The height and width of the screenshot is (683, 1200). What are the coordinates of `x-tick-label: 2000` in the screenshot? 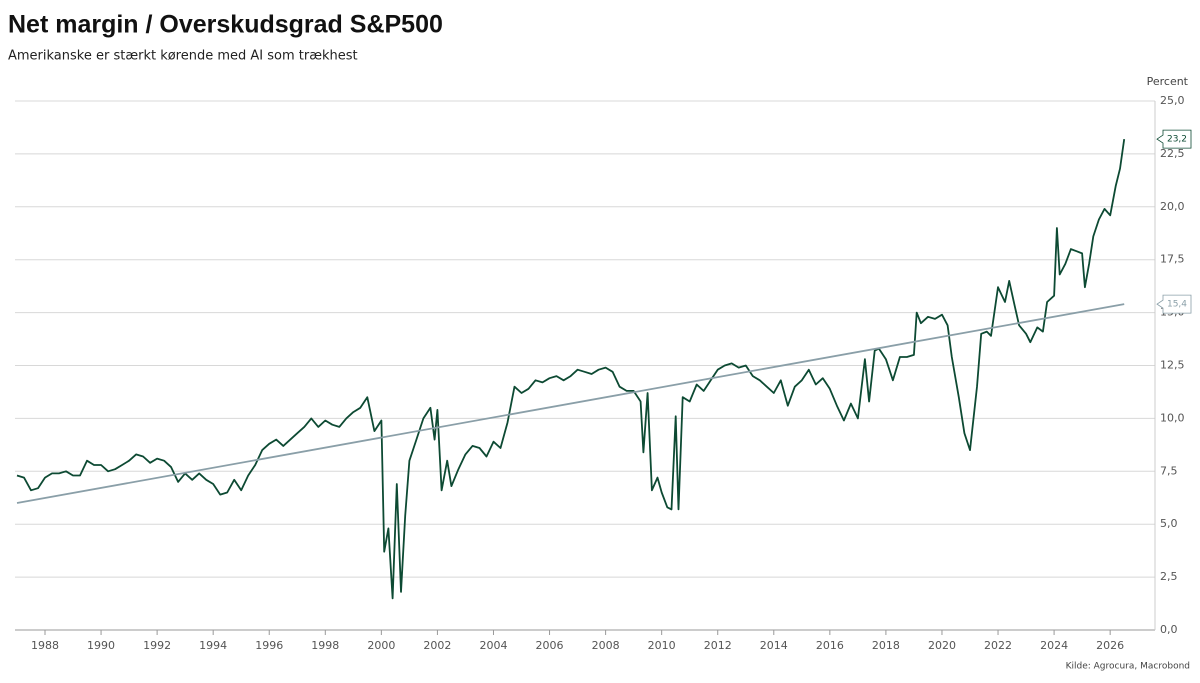 It's located at (381, 645).